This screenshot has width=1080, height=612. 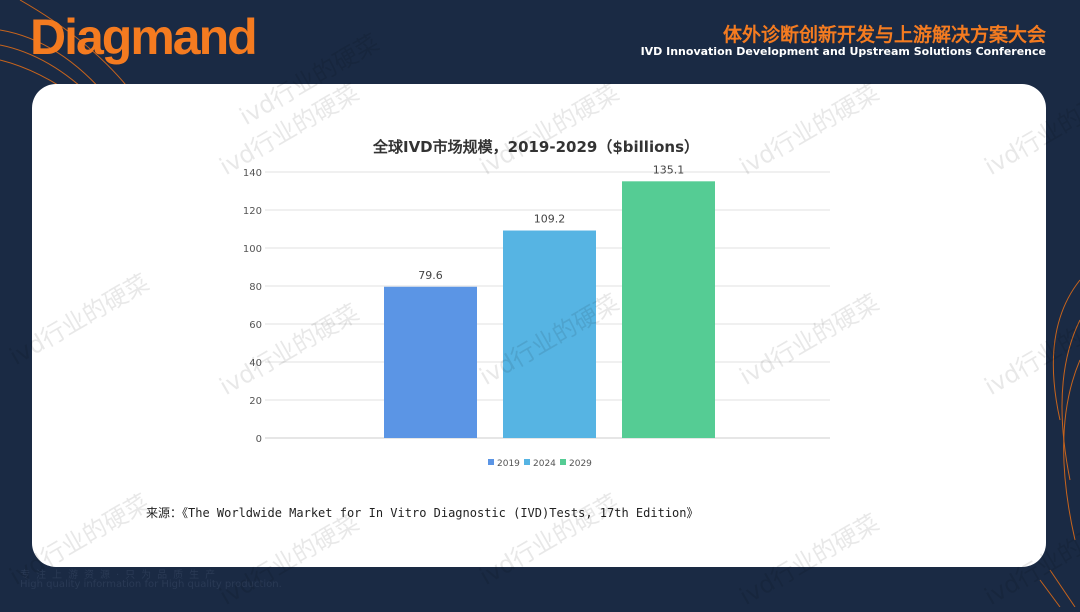 I want to click on legend-label: 2019, so click(x=508, y=464).